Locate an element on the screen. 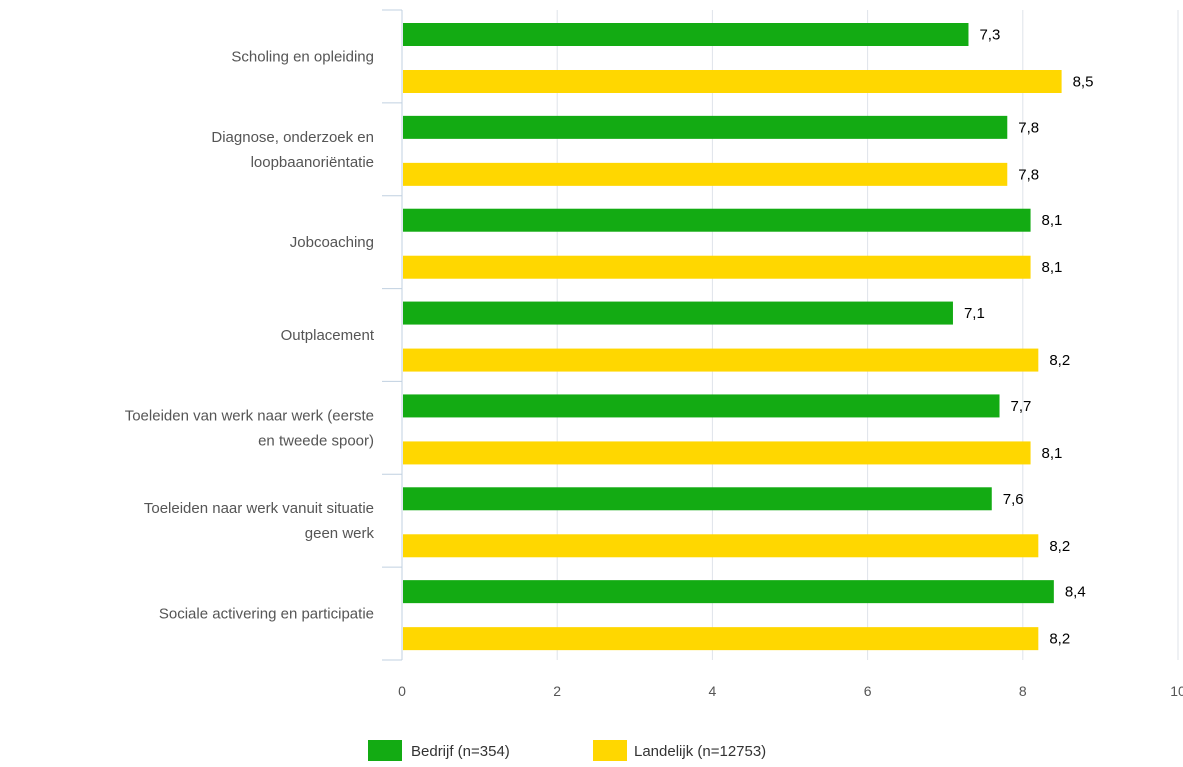  axes is located at coordinates (392, 335).